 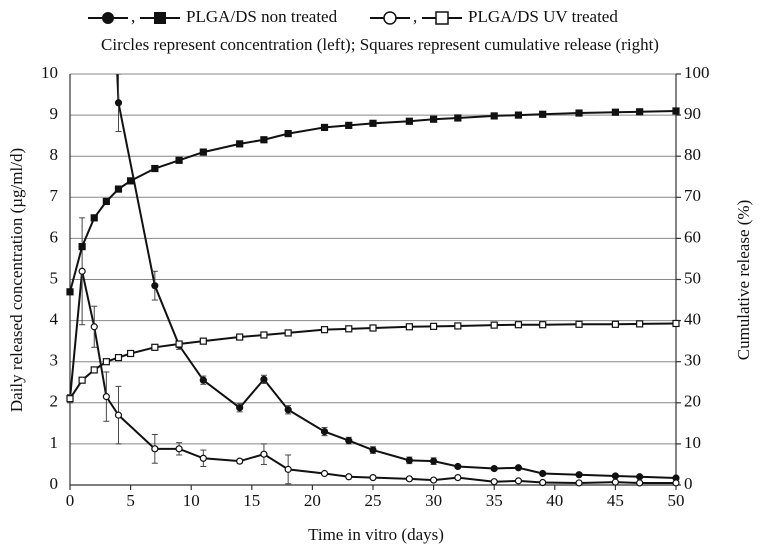 What do you see at coordinates (692, 236) in the screenshot?
I see `y2-tick-label: 60` at bounding box center [692, 236].